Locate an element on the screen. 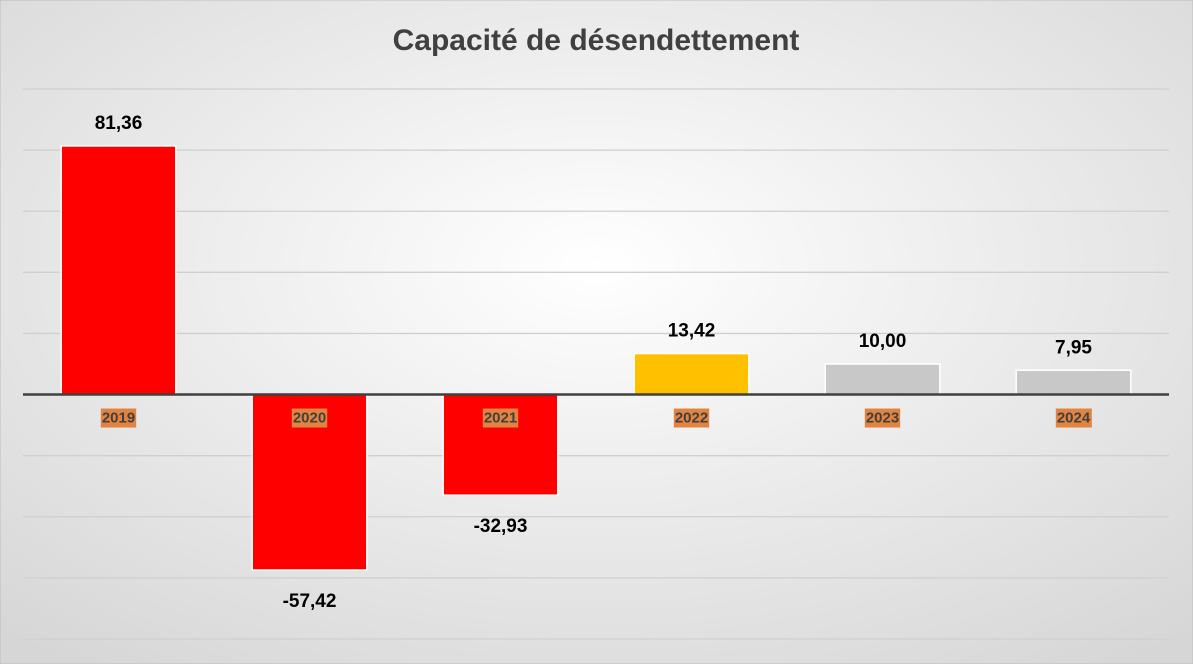  x-tick-label: 2021 is located at coordinates (500, 418).